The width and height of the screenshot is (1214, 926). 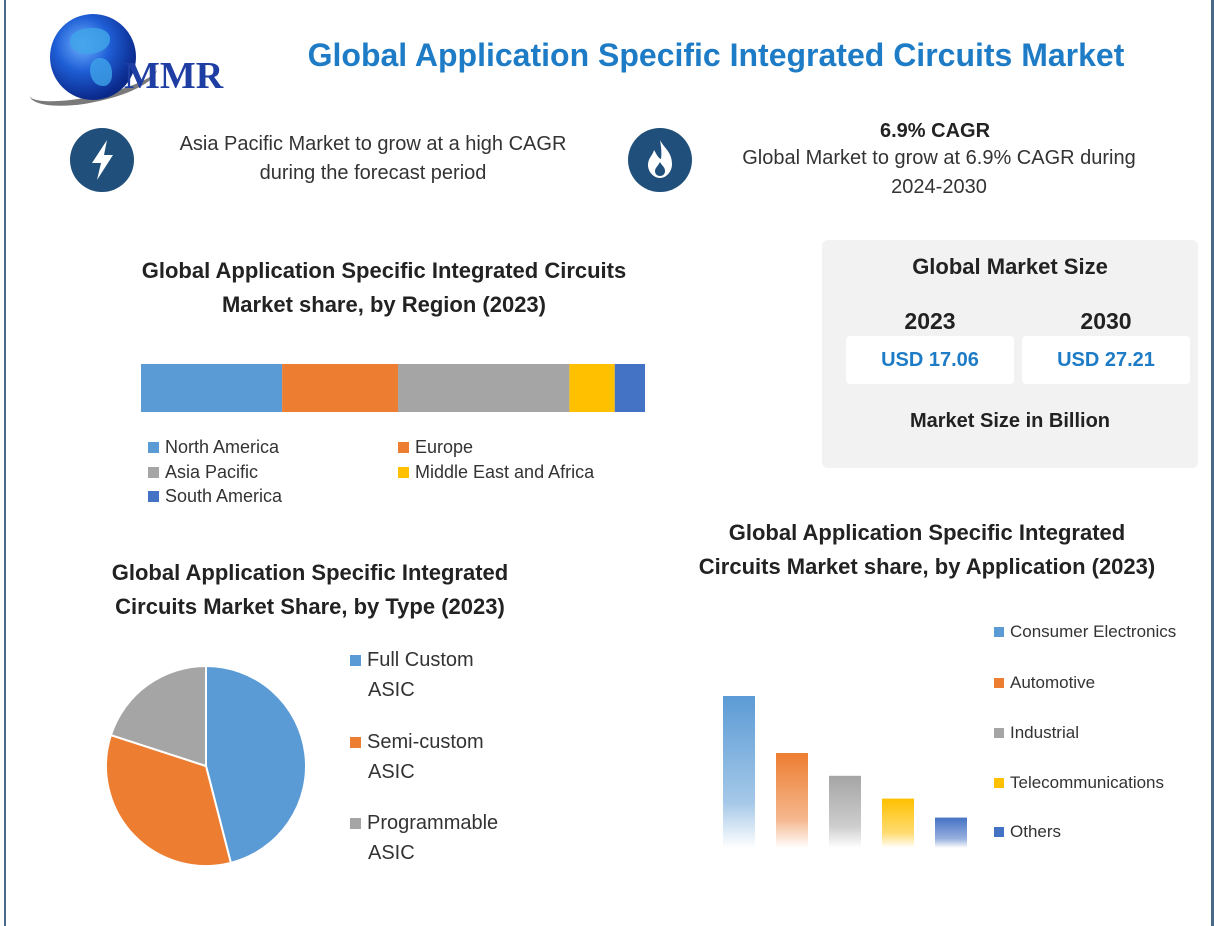 I want to click on type-legend-full-custom-asic: Full Custom ASIC, so click(x=412, y=675).